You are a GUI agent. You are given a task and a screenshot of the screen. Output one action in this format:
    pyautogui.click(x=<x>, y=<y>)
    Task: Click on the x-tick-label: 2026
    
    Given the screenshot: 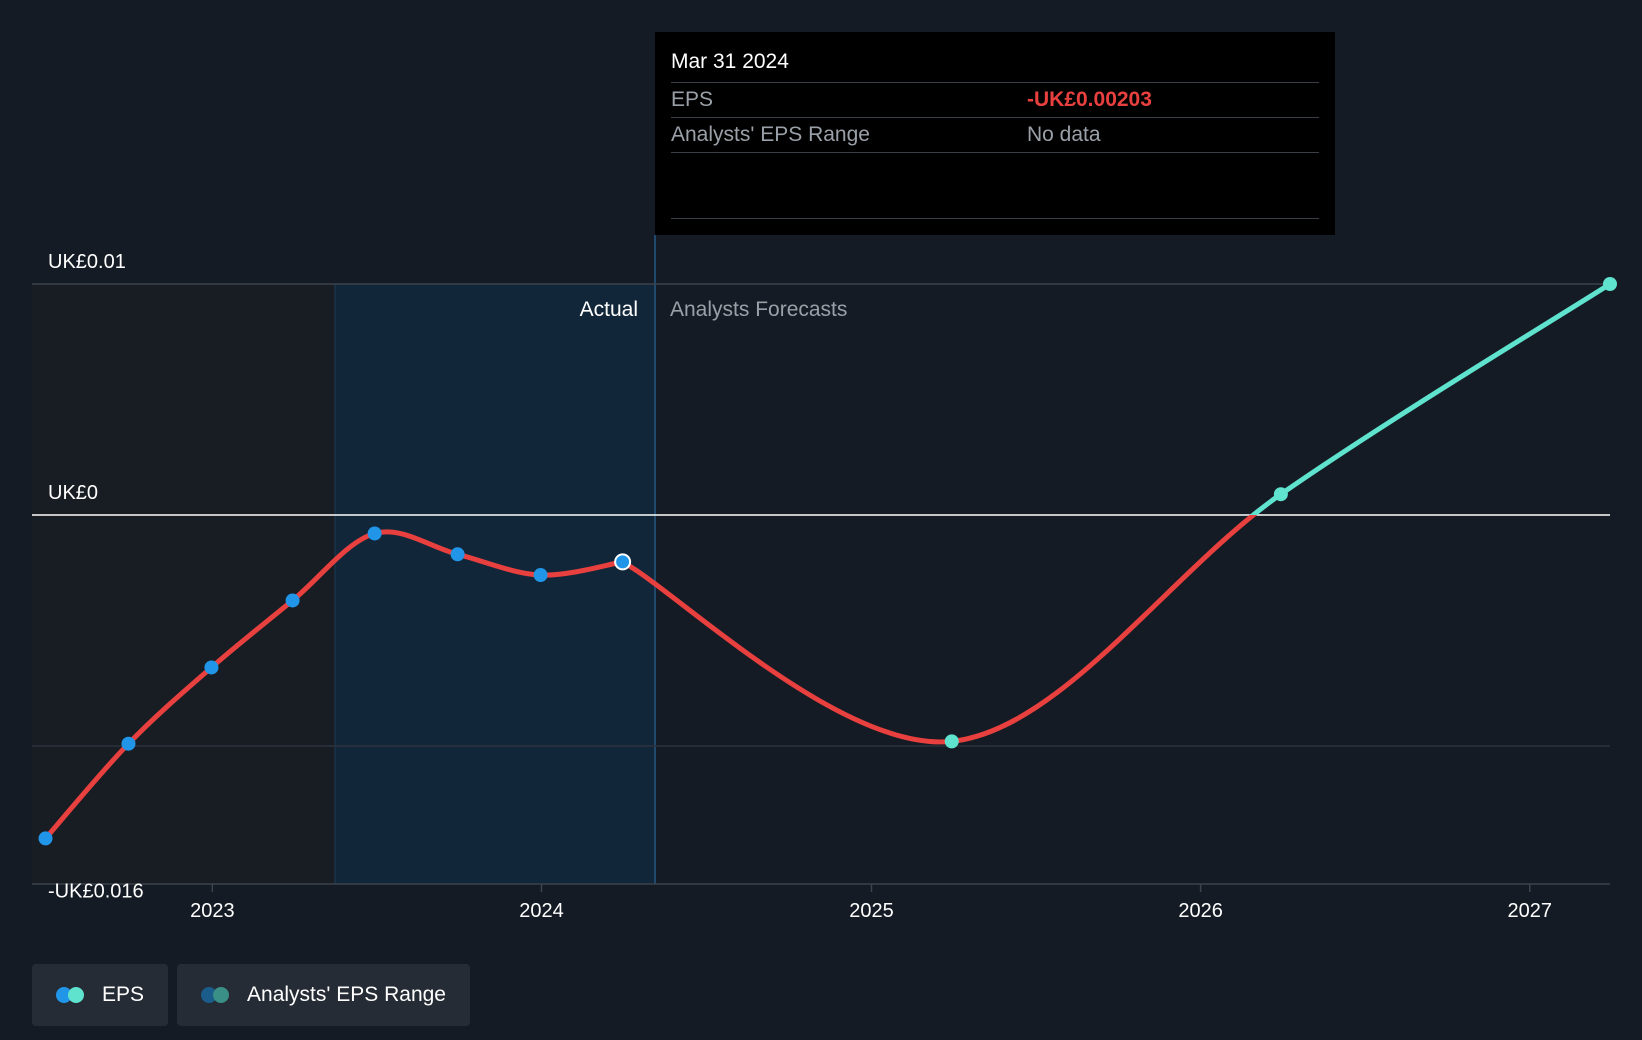 What is the action you would take?
    pyautogui.click(x=1200, y=911)
    